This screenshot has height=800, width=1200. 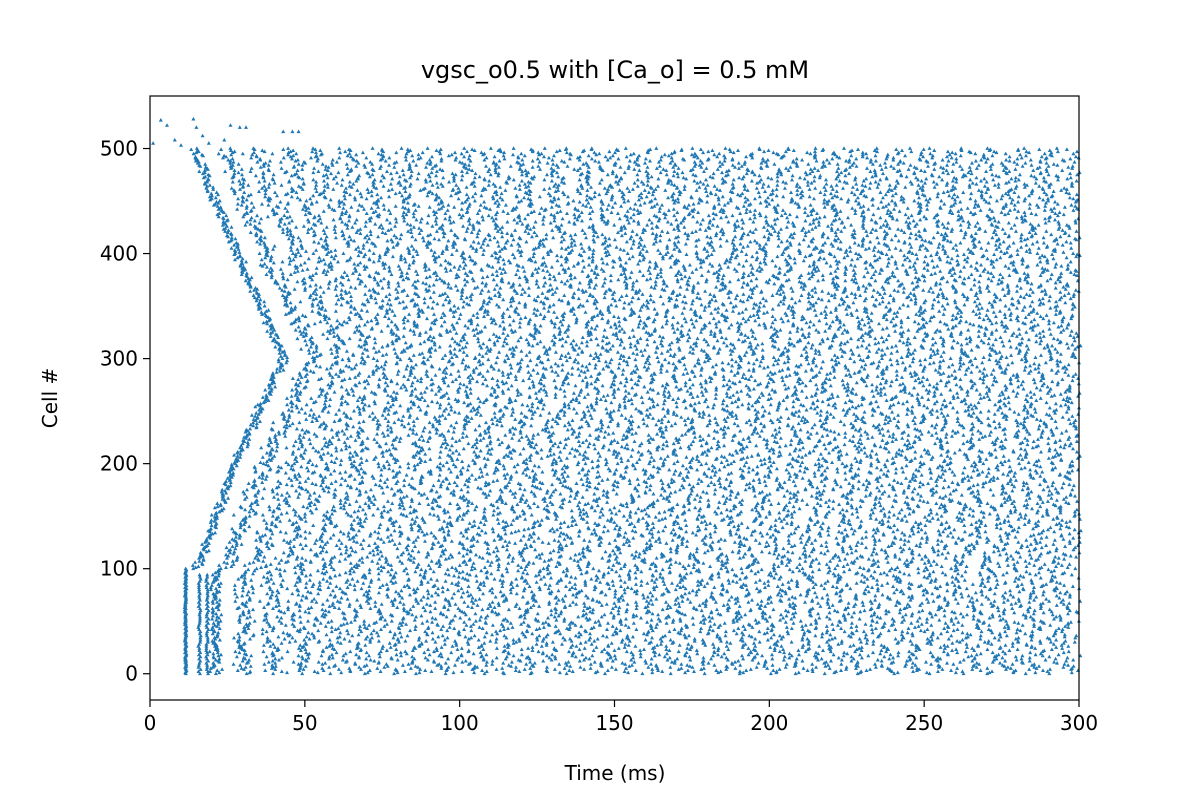 What do you see at coordinates (1079, 723) in the screenshot?
I see `x-tick-label: 300` at bounding box center [1079, 723].